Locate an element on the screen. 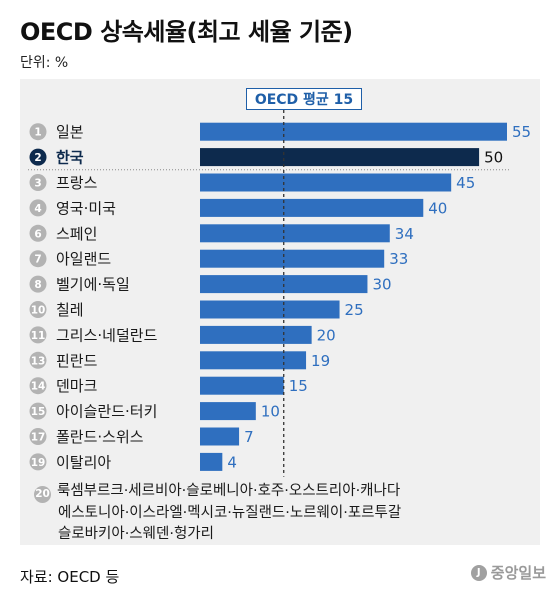 This screenshot has height=602, width=560. category-label: 폴란드·스위스 is located at coordinates (100, 437).